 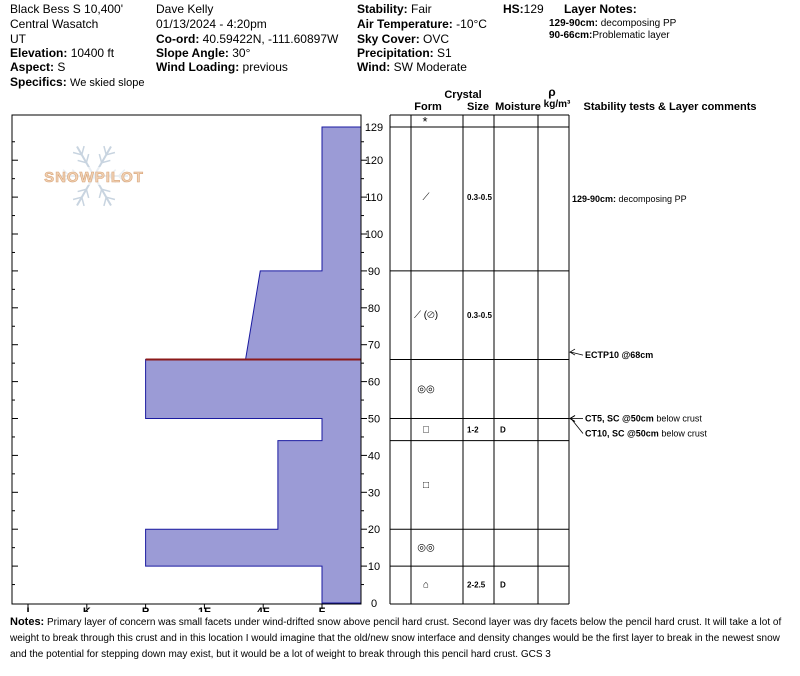 I want to click on layer-comment: 129-90cm: decomposing PP, so click(x=629, y=199).